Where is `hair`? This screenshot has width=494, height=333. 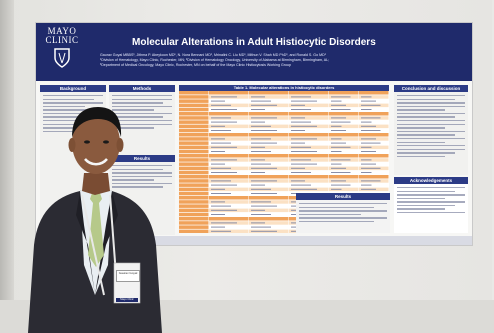 hair is located at coordinates (97, 122).